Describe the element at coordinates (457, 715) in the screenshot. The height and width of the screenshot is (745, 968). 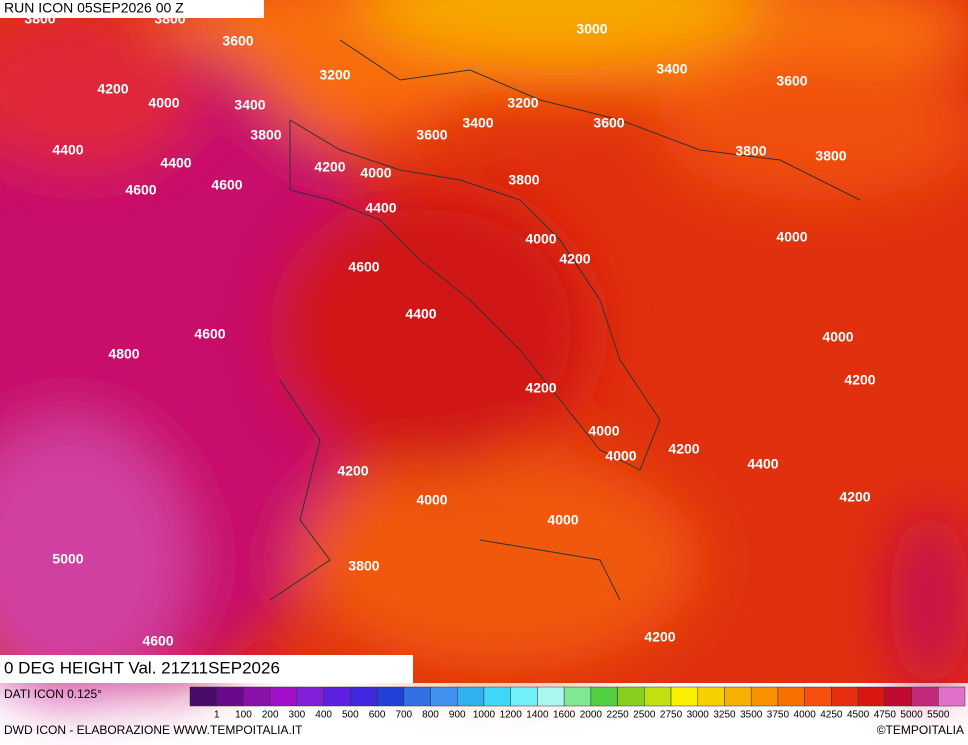
I see `legend-label: 900` at that location.